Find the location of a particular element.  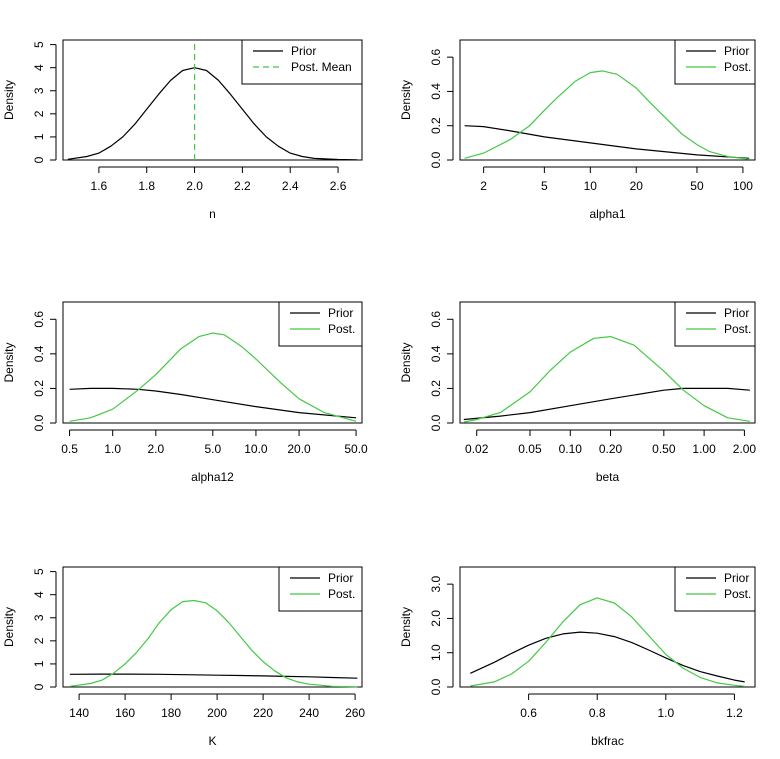

x-tick-label: 20.0 is located at coordinates (299, 449).